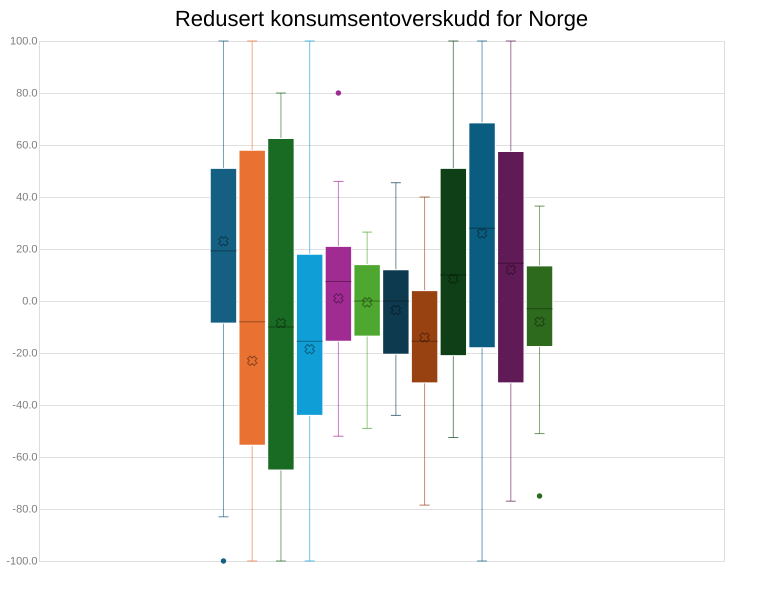 This screenshot has width=765, height=590. Describe the element at coordinates (381, 18) in the screenshot. I see `chart-title: Redusert konsumsentoverskudd for Norge` at that location.